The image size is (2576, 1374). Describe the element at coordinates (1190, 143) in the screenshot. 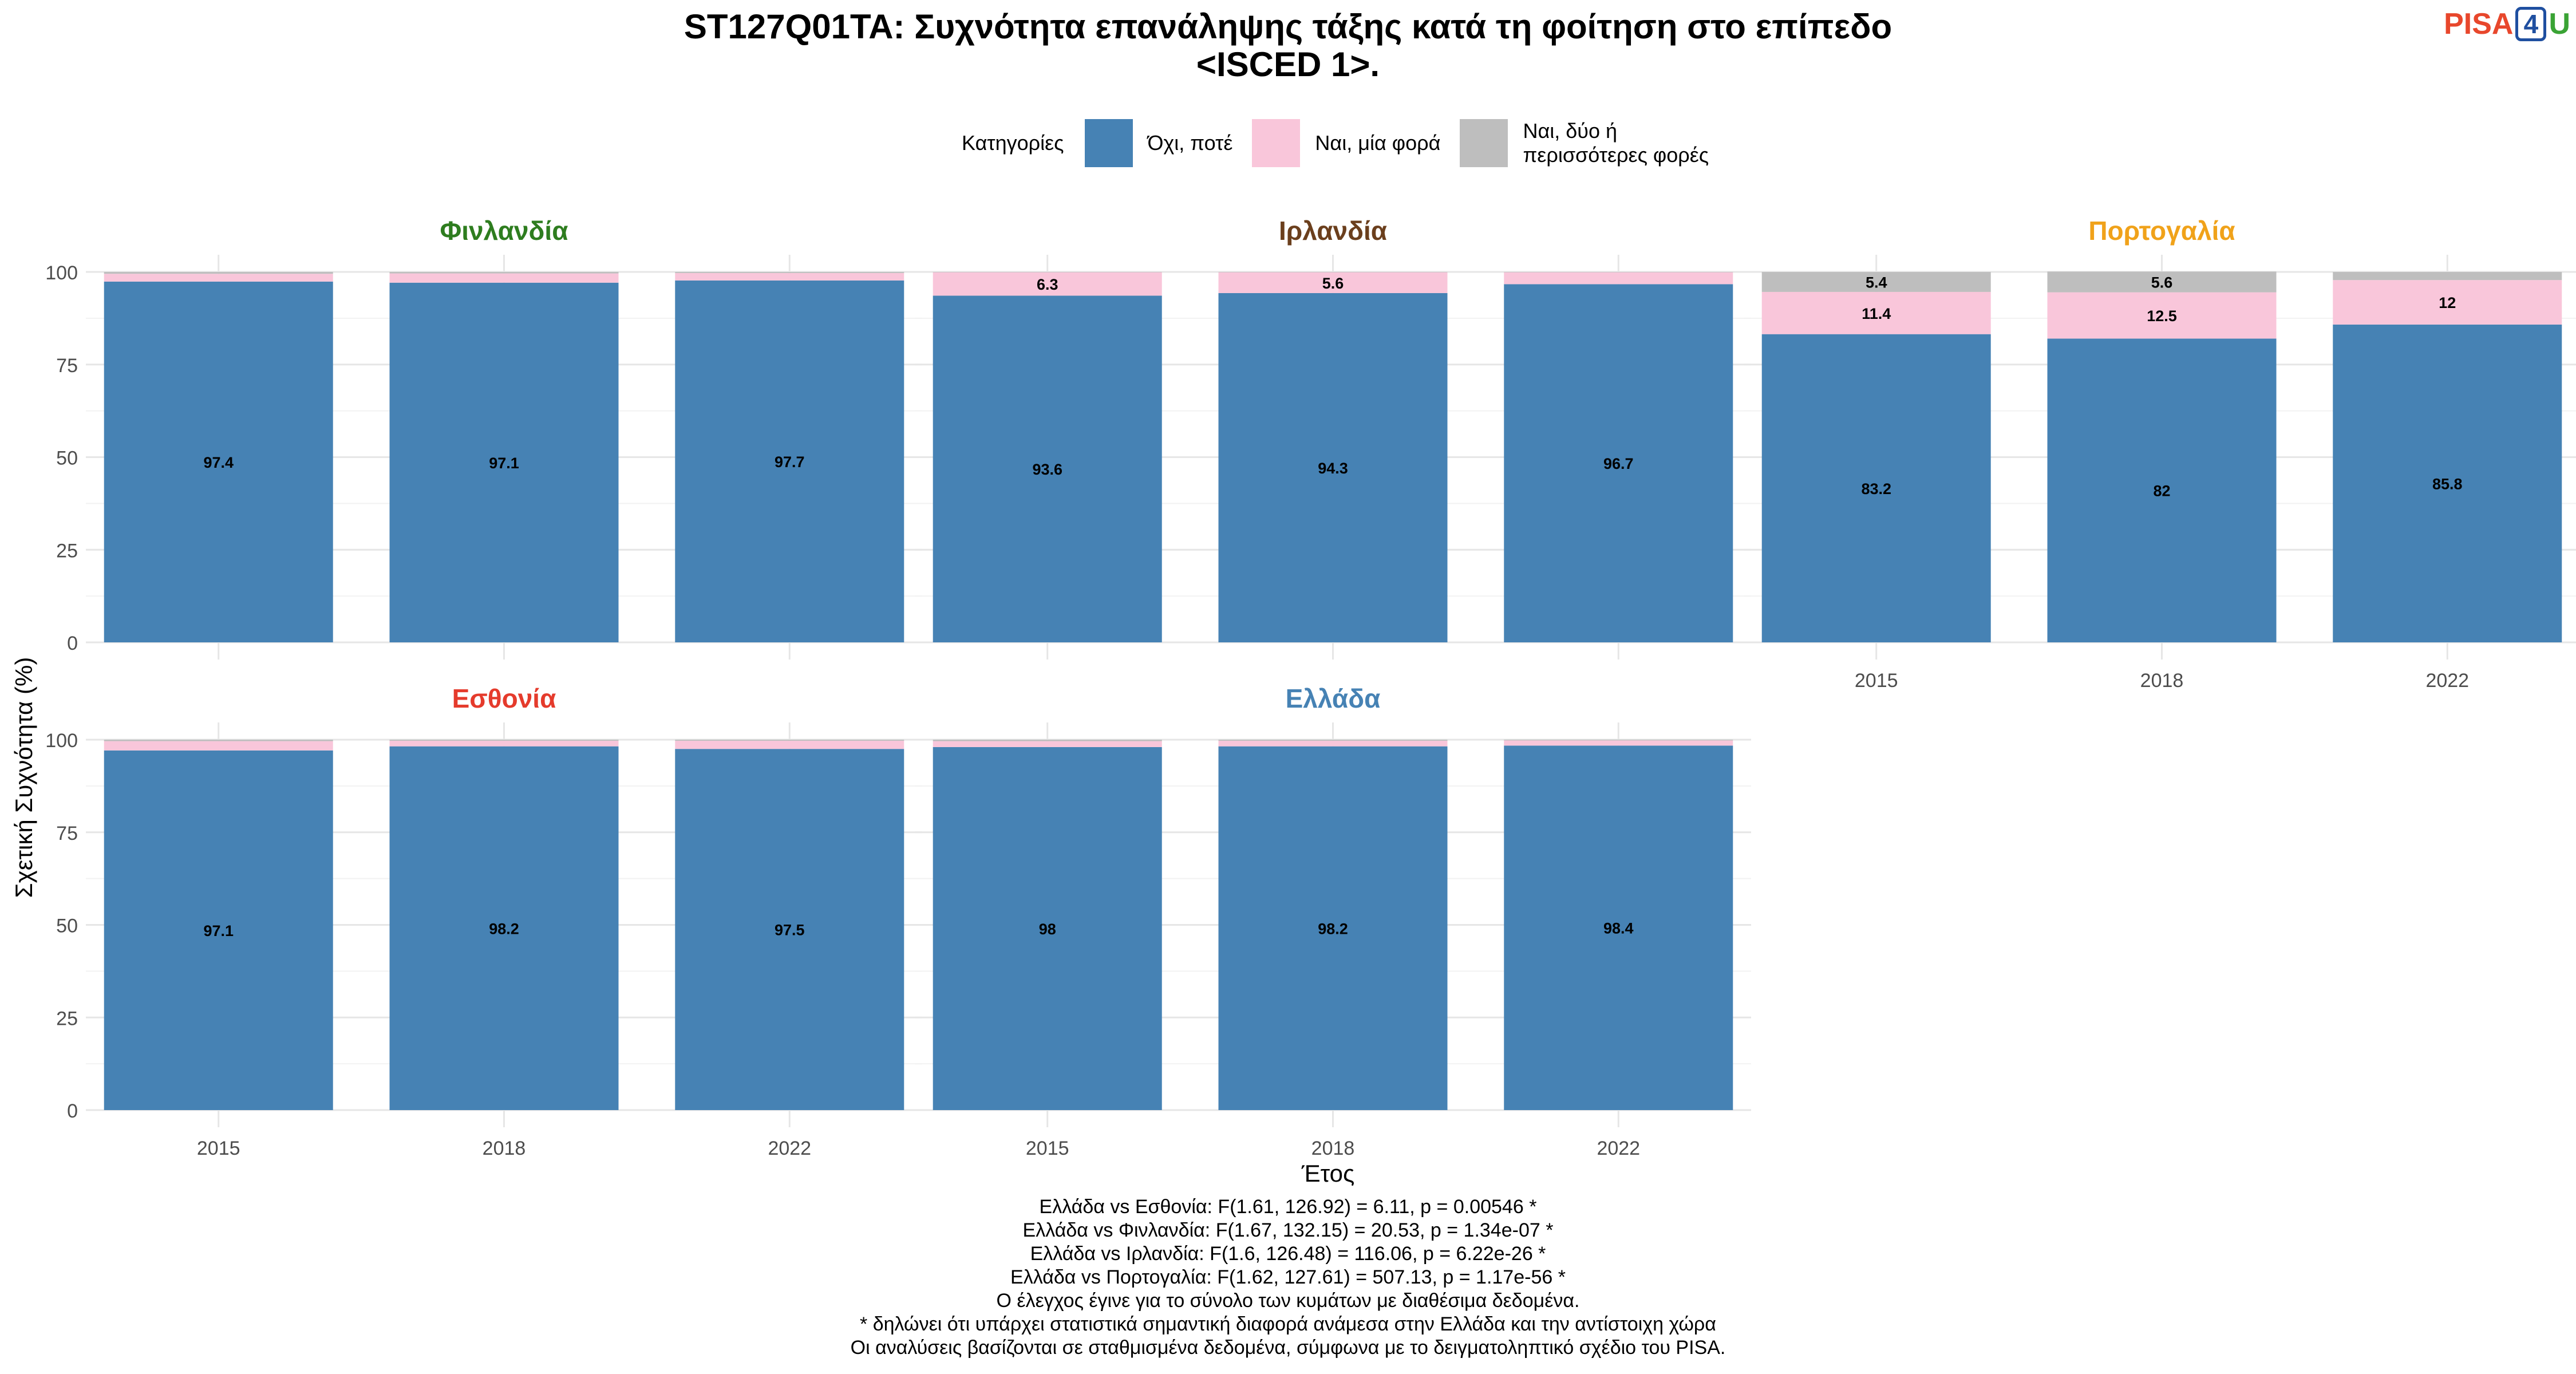

I see `legend-label-never: Όχι, ποτέ` at that location.